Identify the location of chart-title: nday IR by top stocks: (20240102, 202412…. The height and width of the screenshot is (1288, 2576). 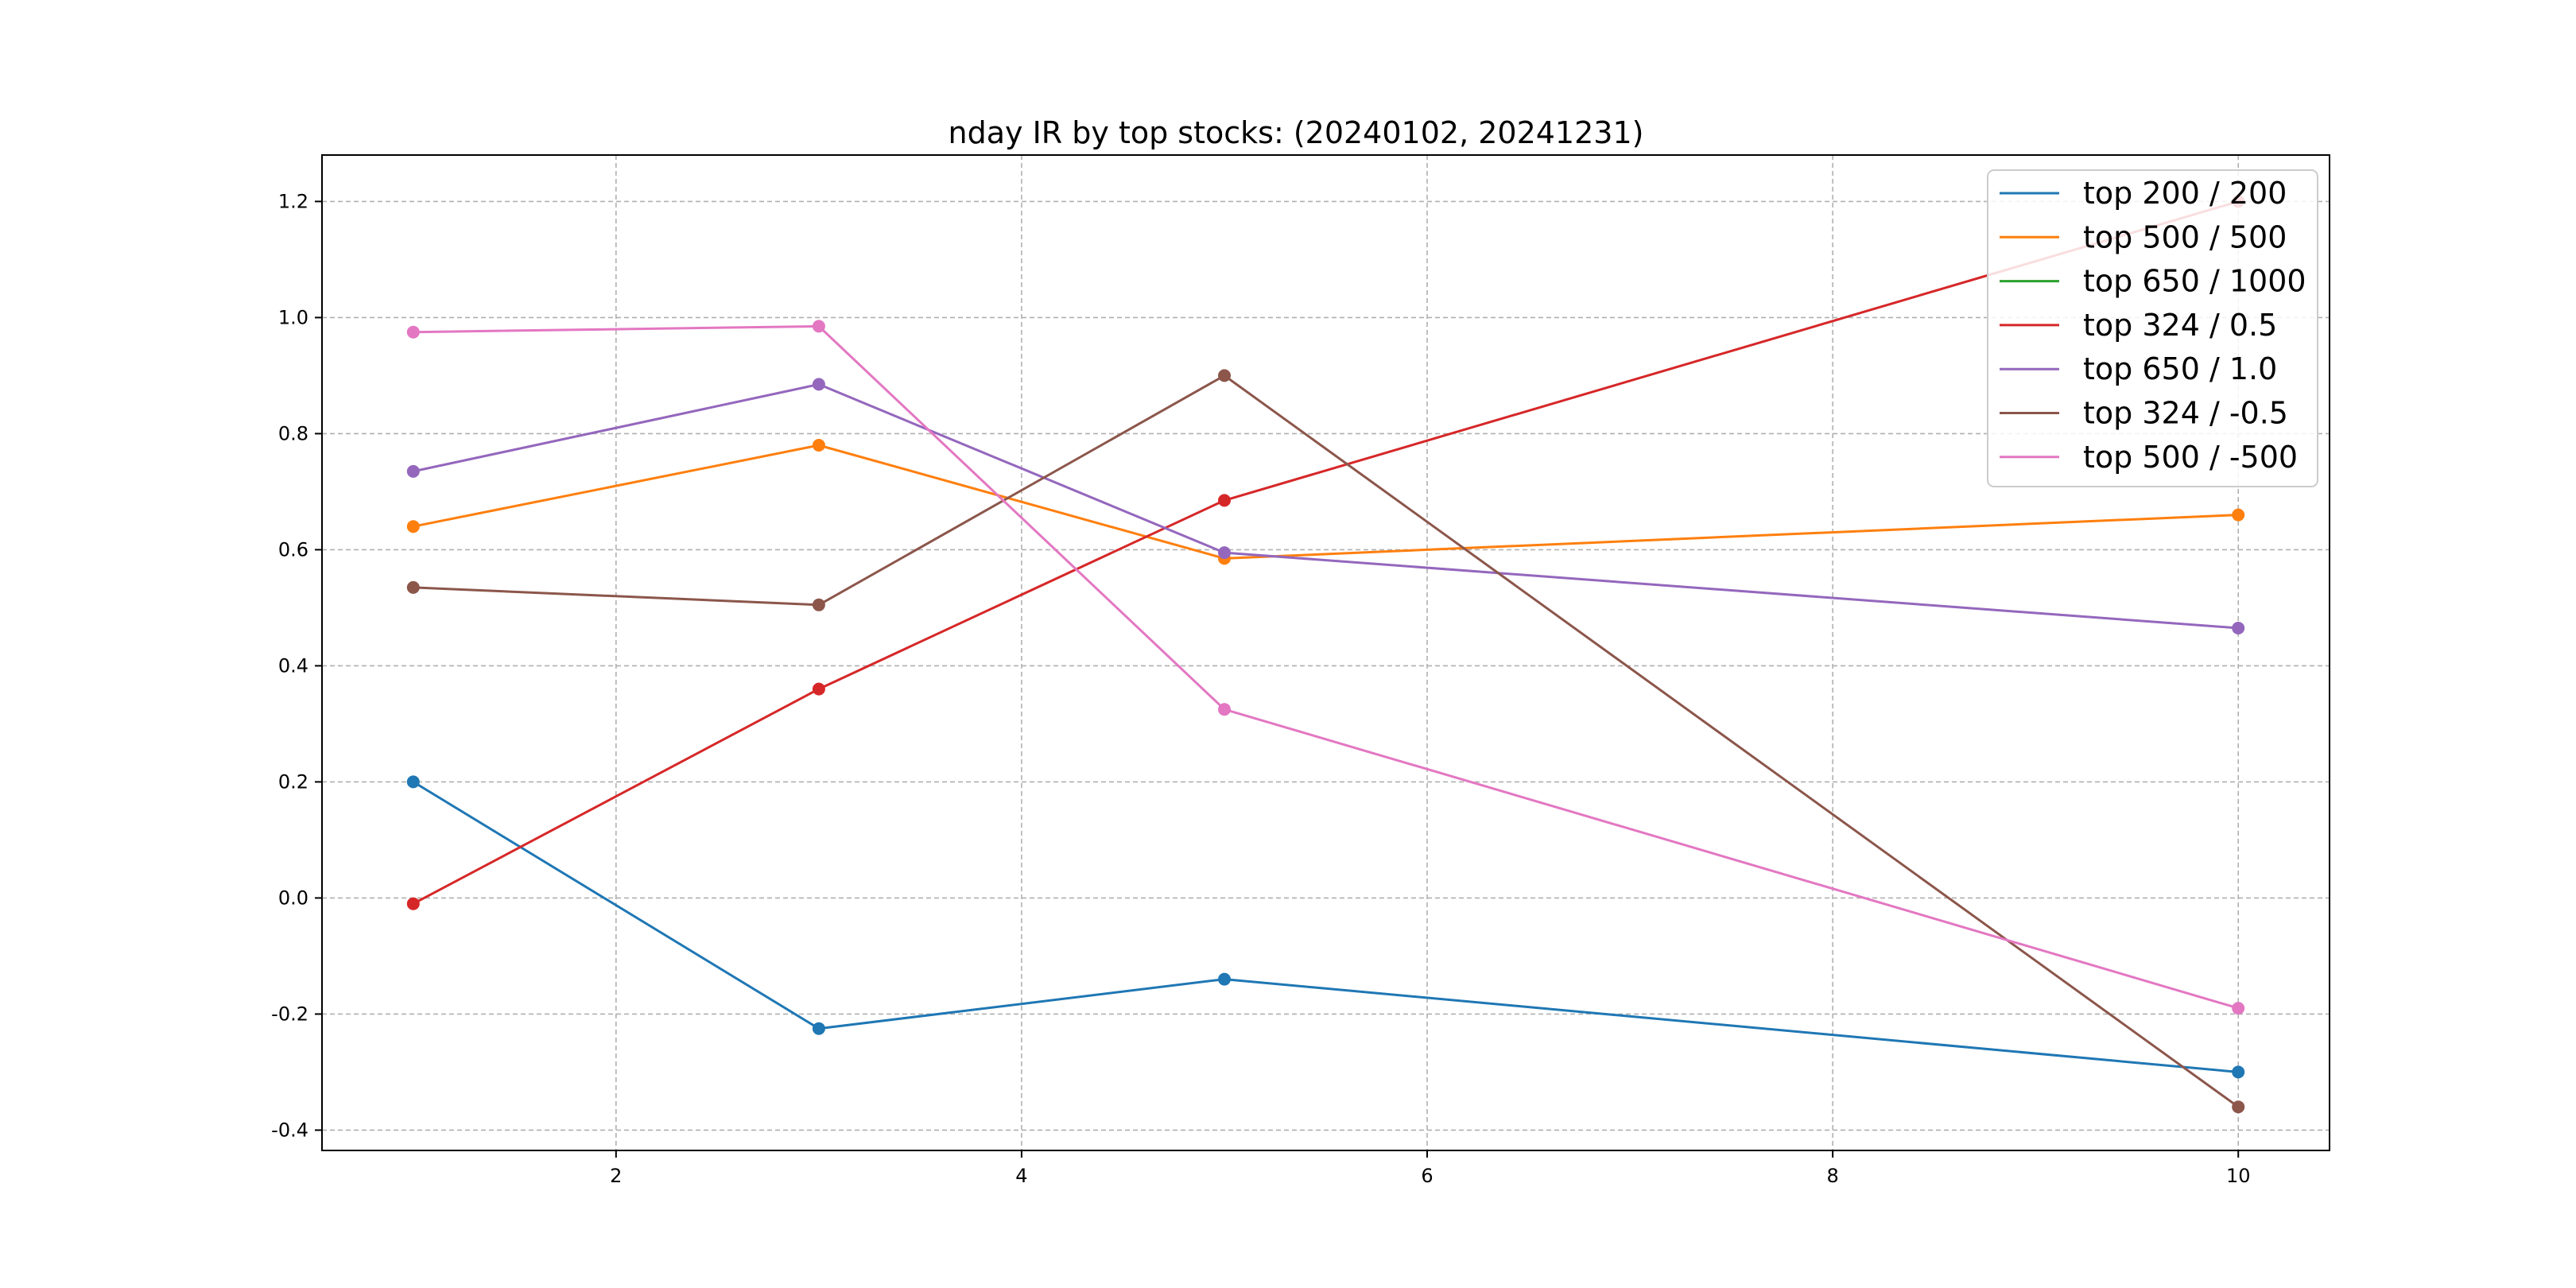
(1296, 132).